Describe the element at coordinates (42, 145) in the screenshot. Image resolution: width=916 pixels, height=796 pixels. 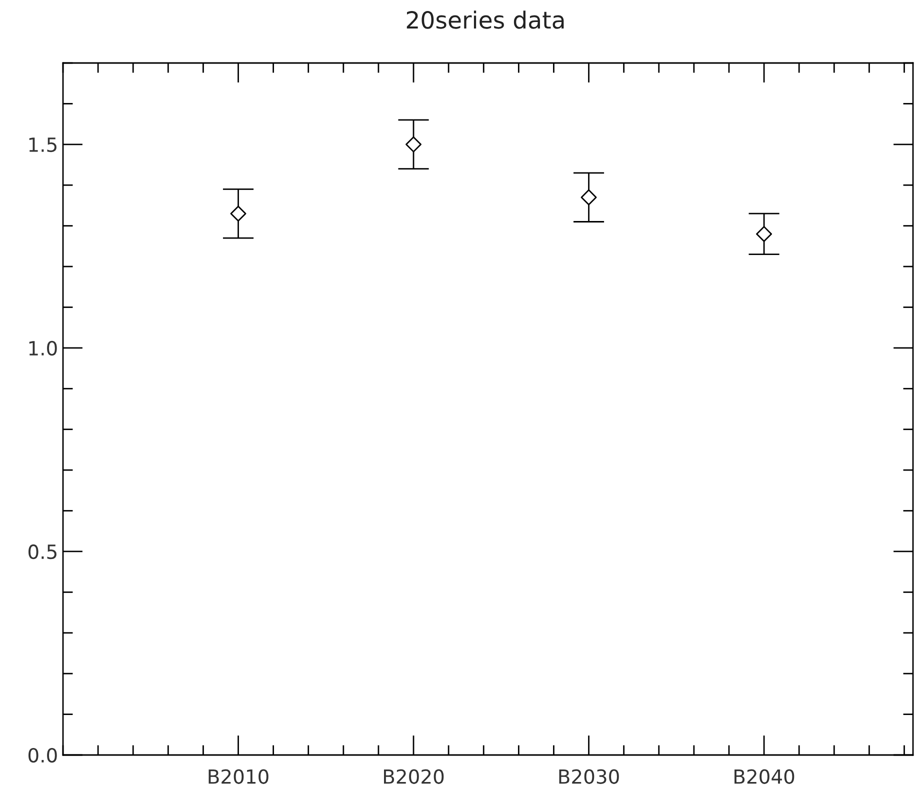
I see `y-tick-label: 1.5` at that location.